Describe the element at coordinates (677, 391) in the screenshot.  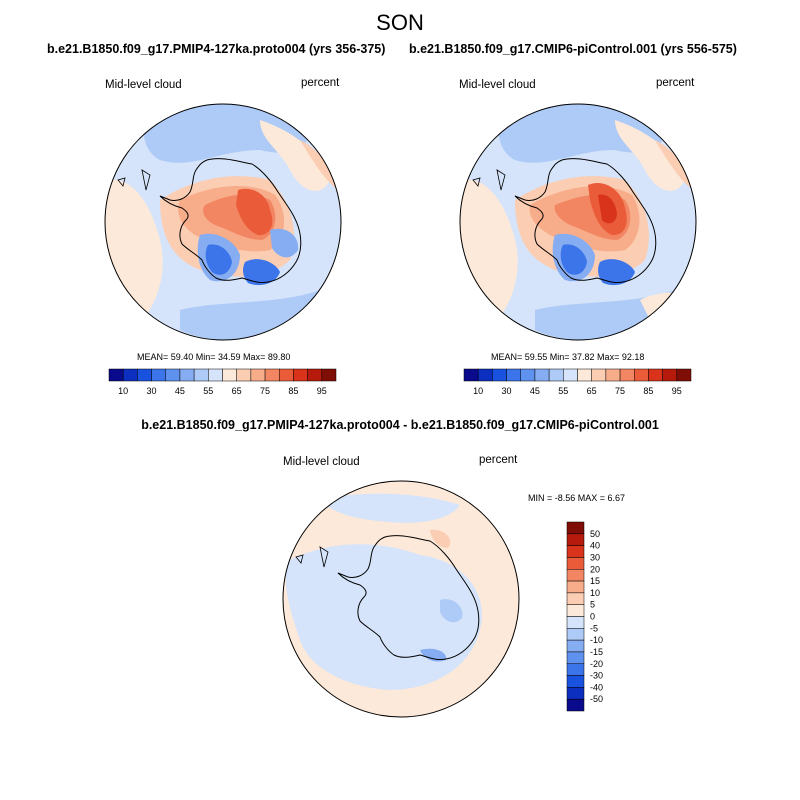
I see `panel2-colorbar-tick-label: 95` at that location.